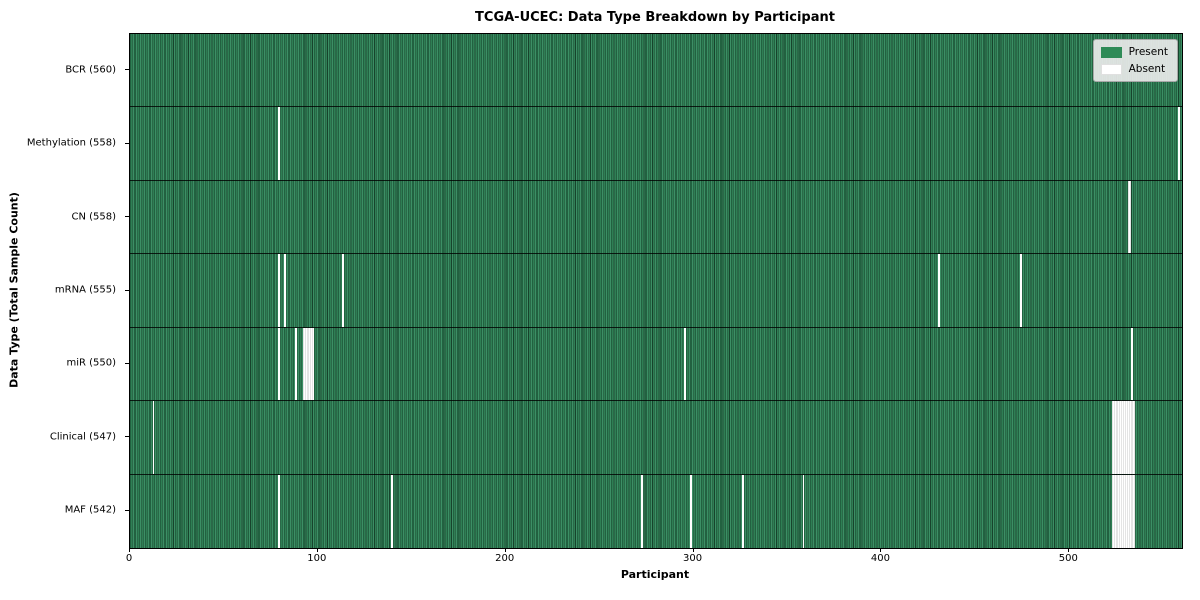 This screenshot has height=600, width=1200. What do you see at coordinates (656, 217) in the screenshot?
I see `heatmap-row-CN` at bounding box center [656, 217].